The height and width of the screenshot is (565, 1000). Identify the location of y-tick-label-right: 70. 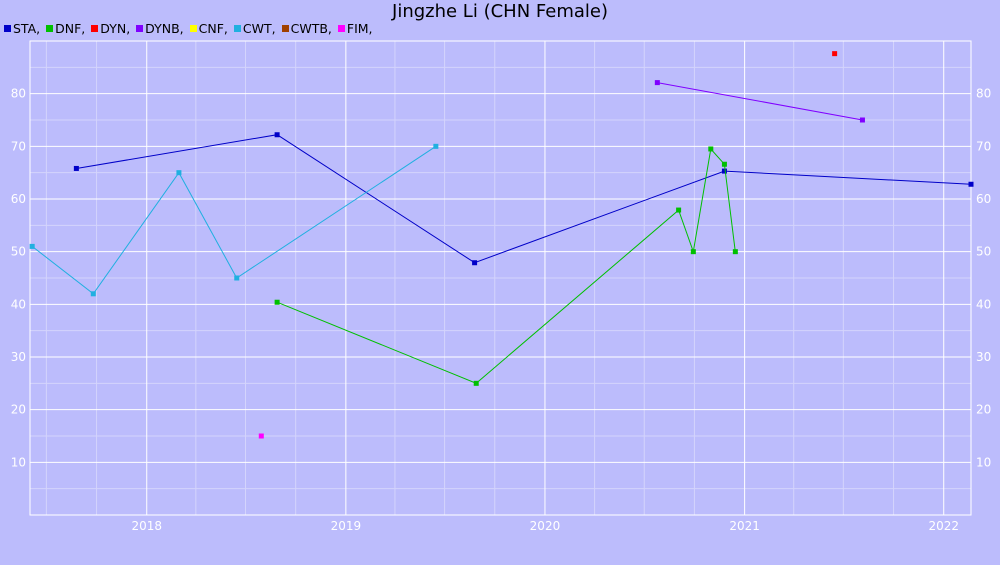
(983, 146).